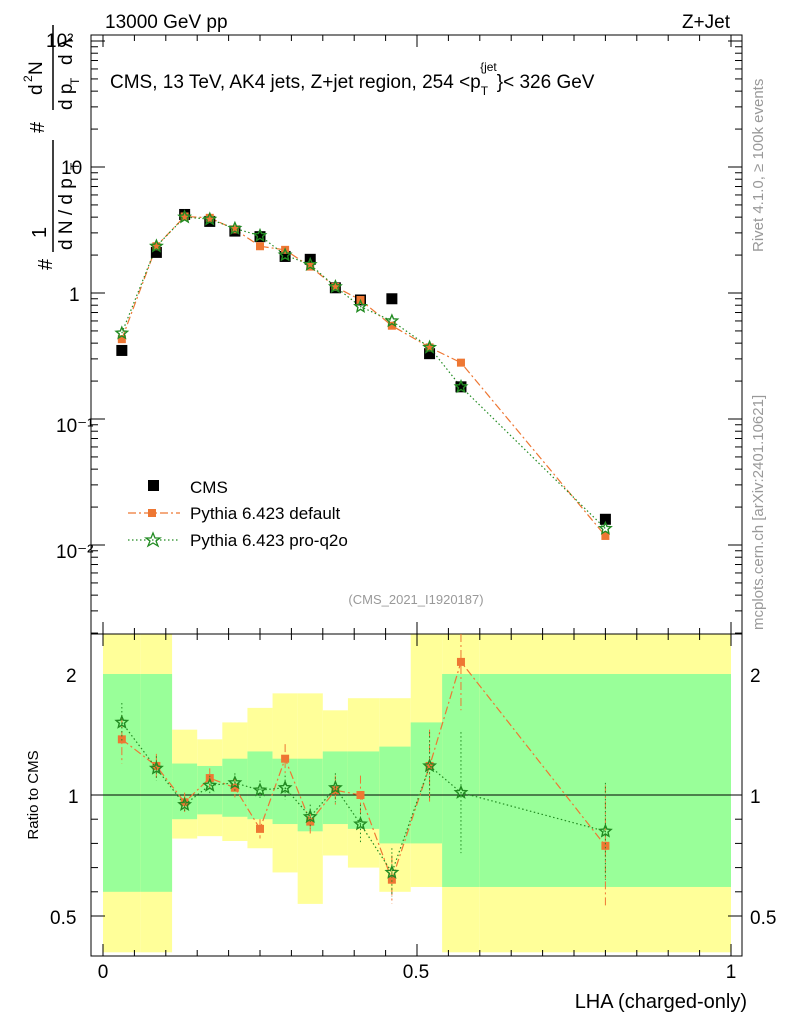 This screenshot has width=786, height=1024. Describe the element at coordinates (75, 426) in the screenshot. I see `y-tick-label-main-1: 10⁻¹` at that location.